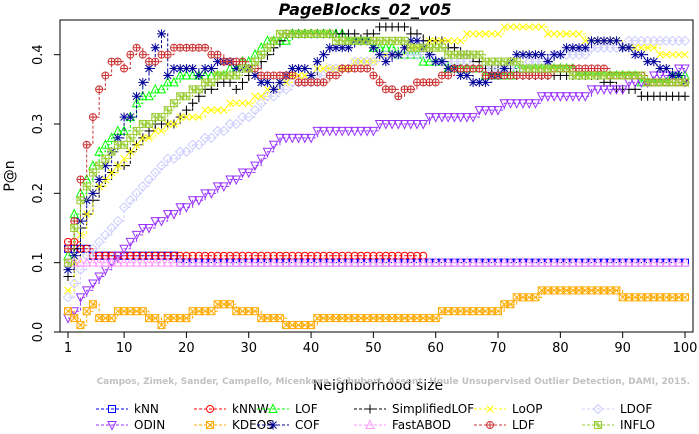 This screenshot has width=699, height=434. What do you see at coordinates (435, 348) in the screenshot?
I see `x-tick-label: 60` at bounding box center [435, 348].